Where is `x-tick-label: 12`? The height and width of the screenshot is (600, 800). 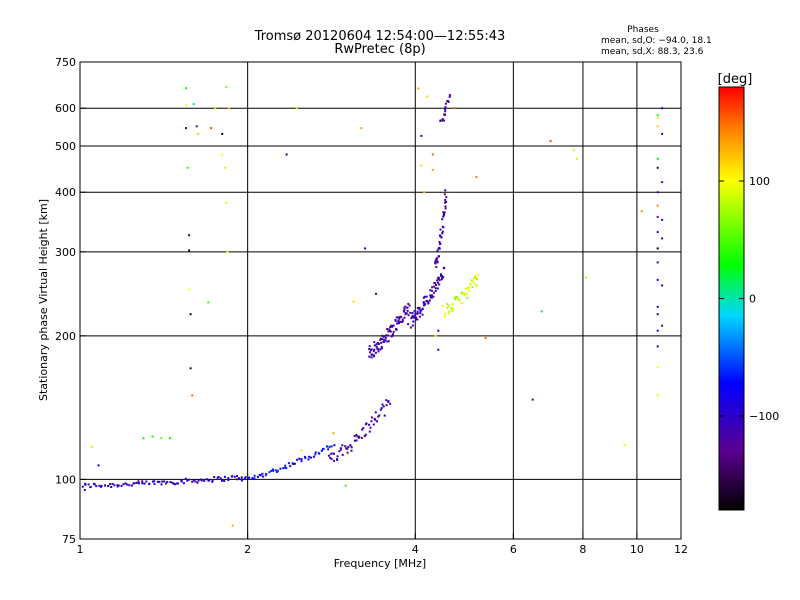
x-tick-label: 12 is located at coordinates (681, 549).